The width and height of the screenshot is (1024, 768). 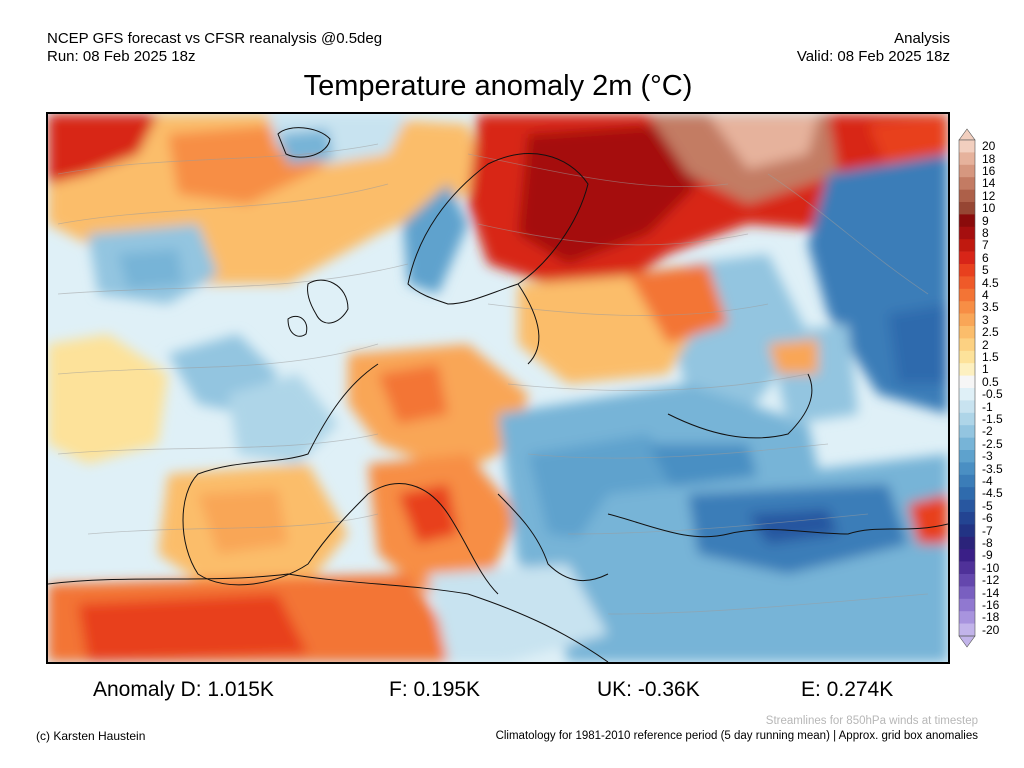 What do you see at coordinates (991, 580) in the screenshot?
I see `colorbar-label: -12` at bounding box center [991, 580].